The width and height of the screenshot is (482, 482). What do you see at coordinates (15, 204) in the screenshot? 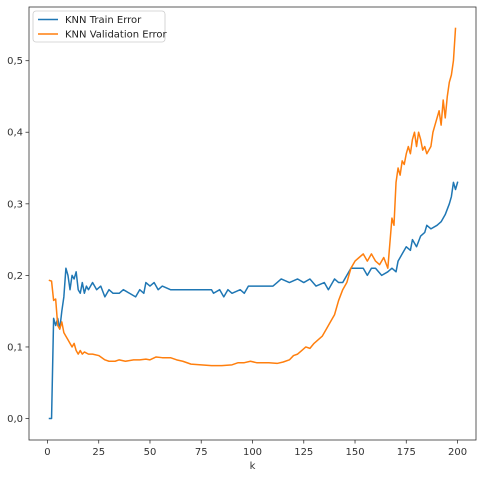
I see `y-tick-label: 0,3` at bounding box center [15, 204].